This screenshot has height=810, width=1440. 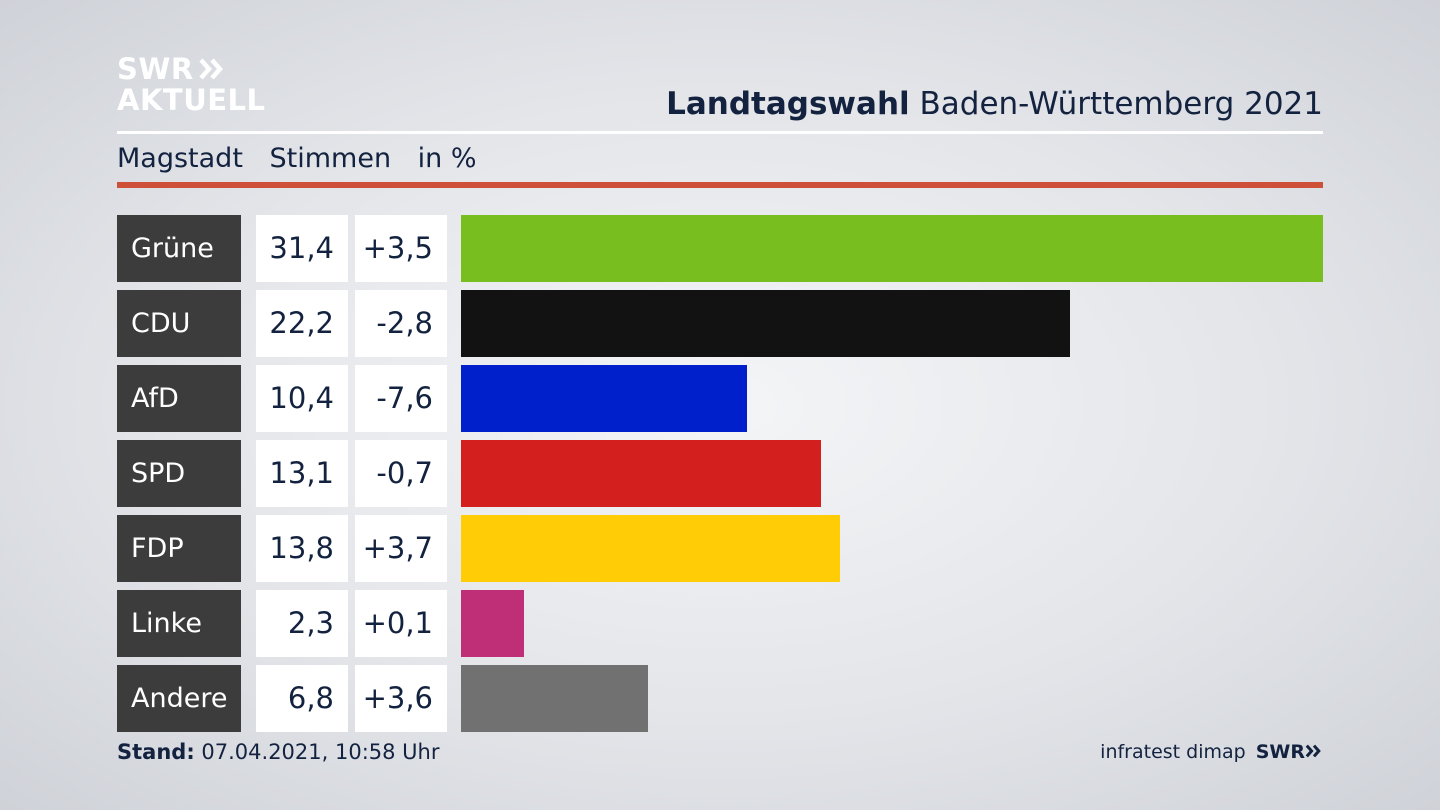 I want to click on bar-spd, so click(x=641, y=473).